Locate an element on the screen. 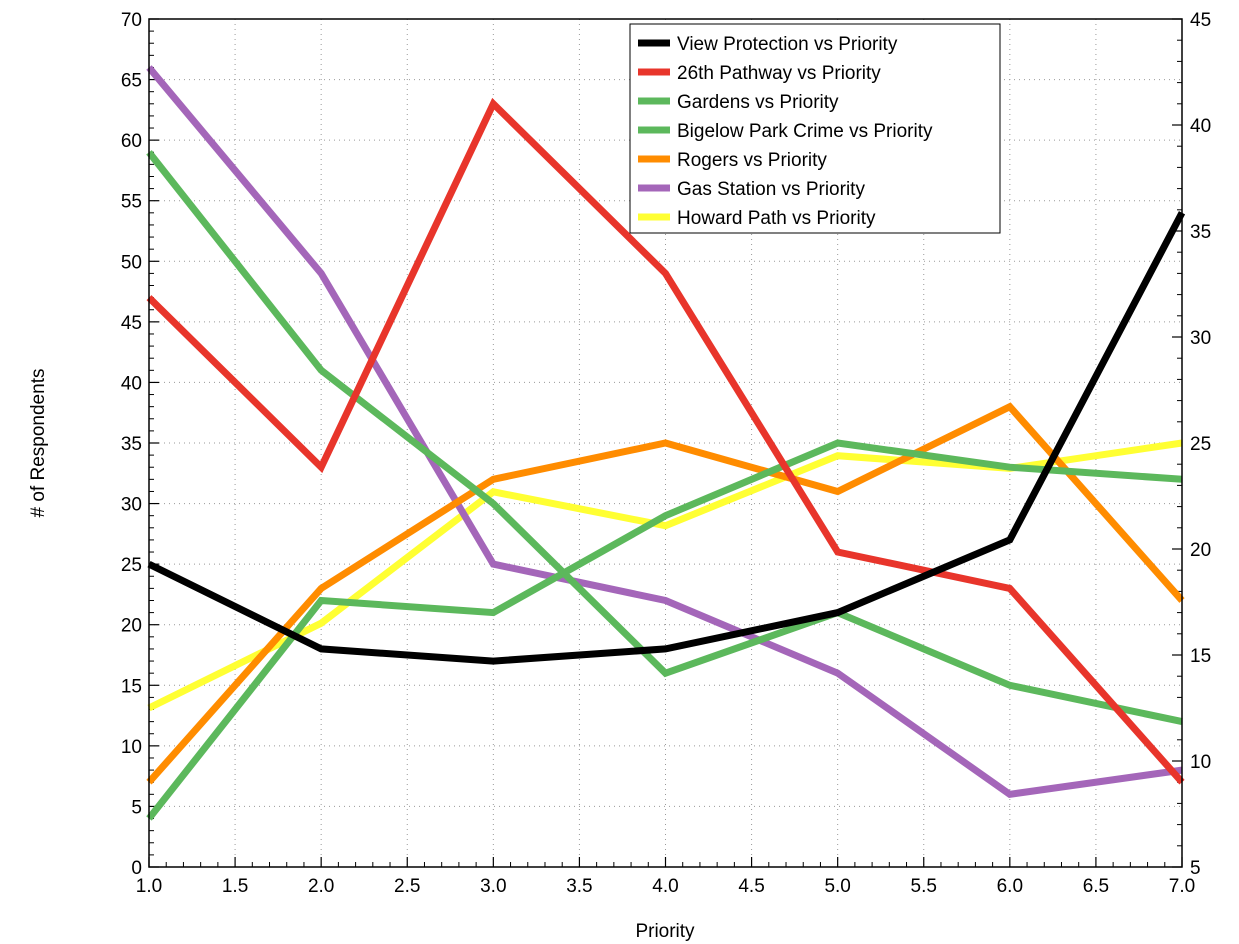 This screenshot has height=944, width=1239. x-tick-label: 4.0 is located at coordinates (665, 886).